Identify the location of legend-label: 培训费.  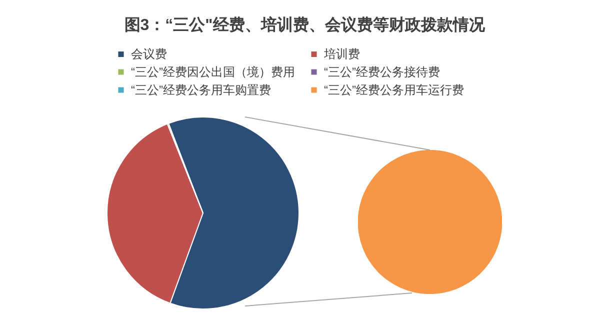
(341, 54).